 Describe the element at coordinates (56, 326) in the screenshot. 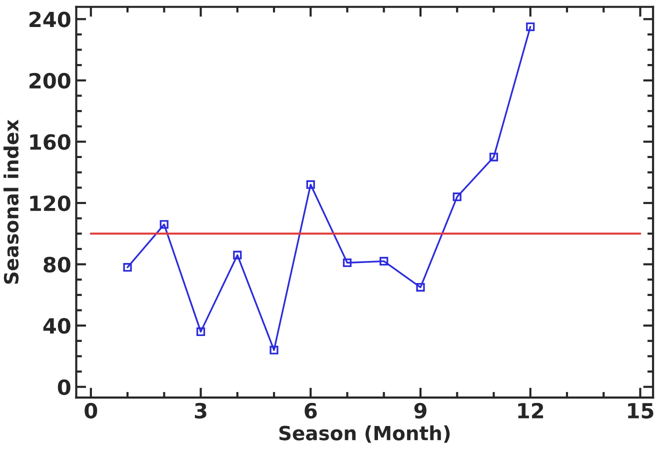

I see `y-tick-label: 40` at that location.